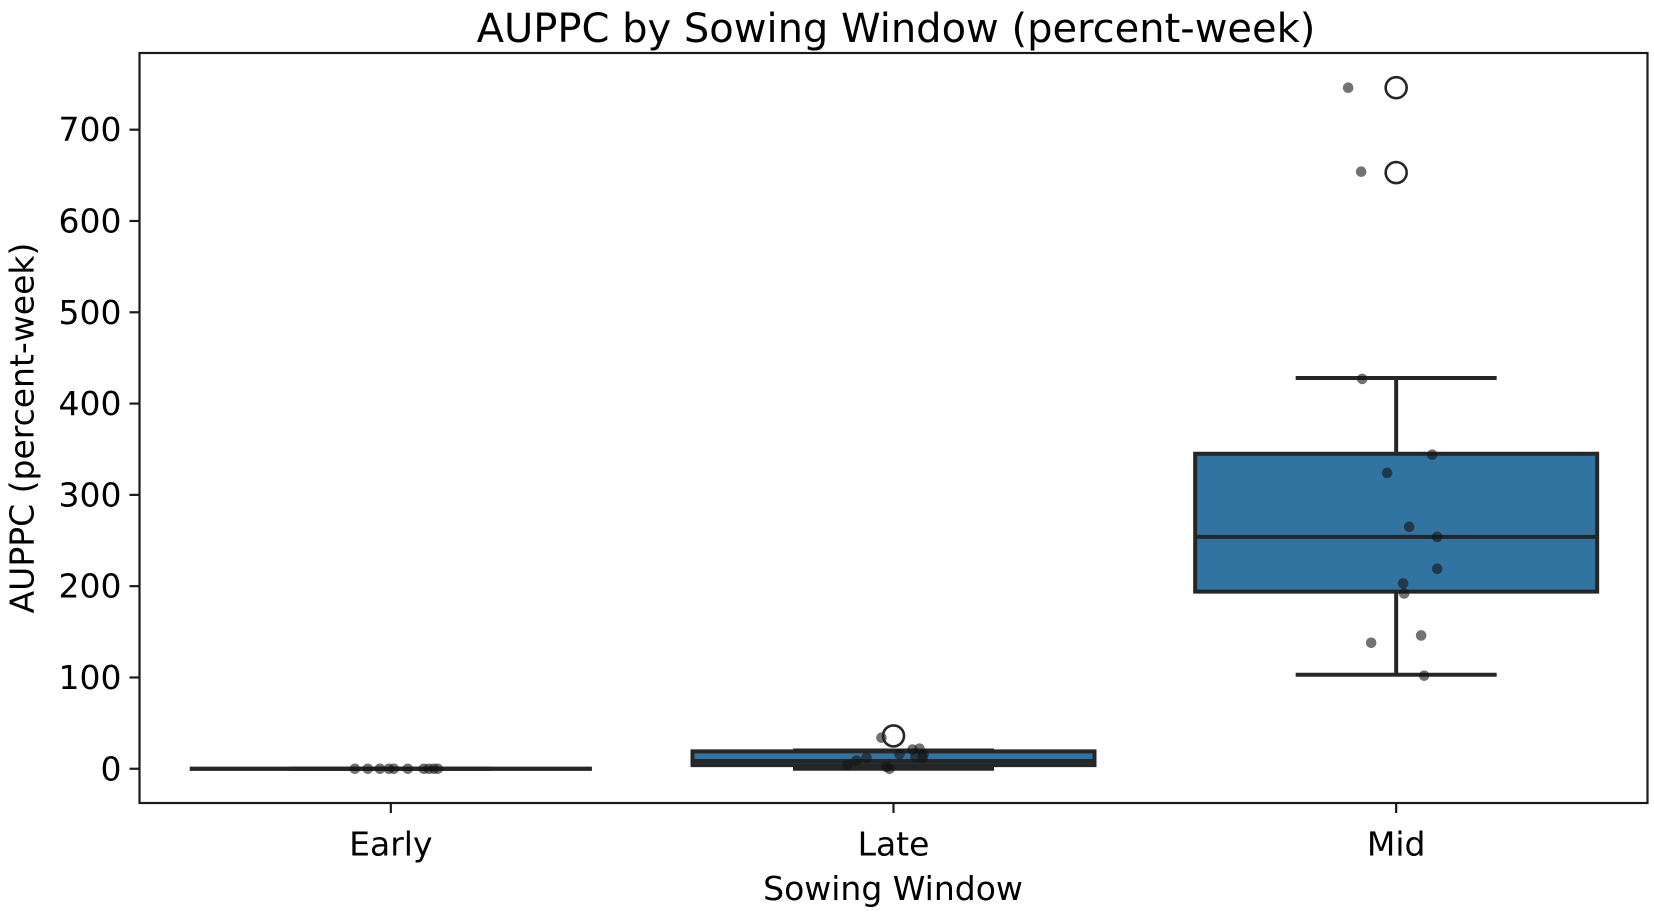 Image resolution: width=1654 pixels, height=913 pixels. Describe the element at coordinates (893, 736) in the screenshot. I see `outlier-marker-late` at that location.